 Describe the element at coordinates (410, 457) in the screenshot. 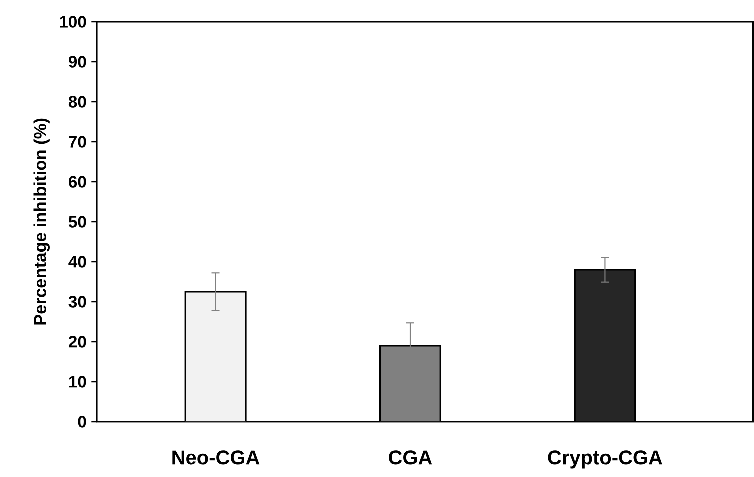

I see `x-tick-label: CGA` at that location.